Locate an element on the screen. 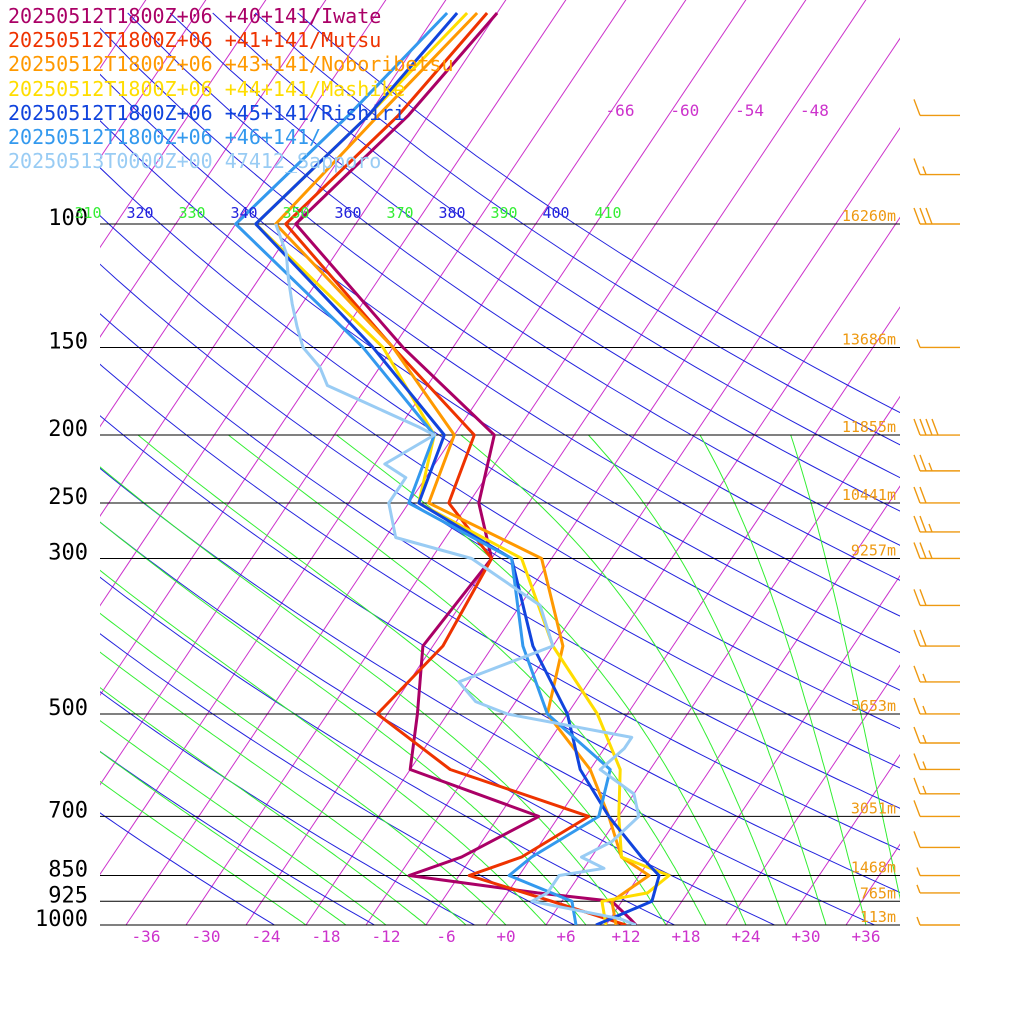 The height and width of the screenshot is (1024, 1024). pressure-label: 925 is located at coordinates (68, 895).